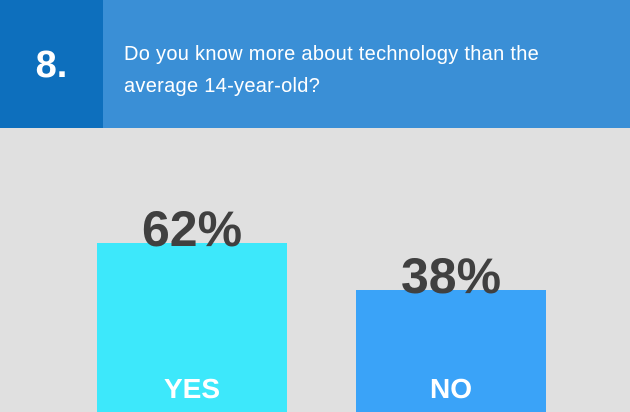  I want to click on value-label: 38%, so click(451, 276).